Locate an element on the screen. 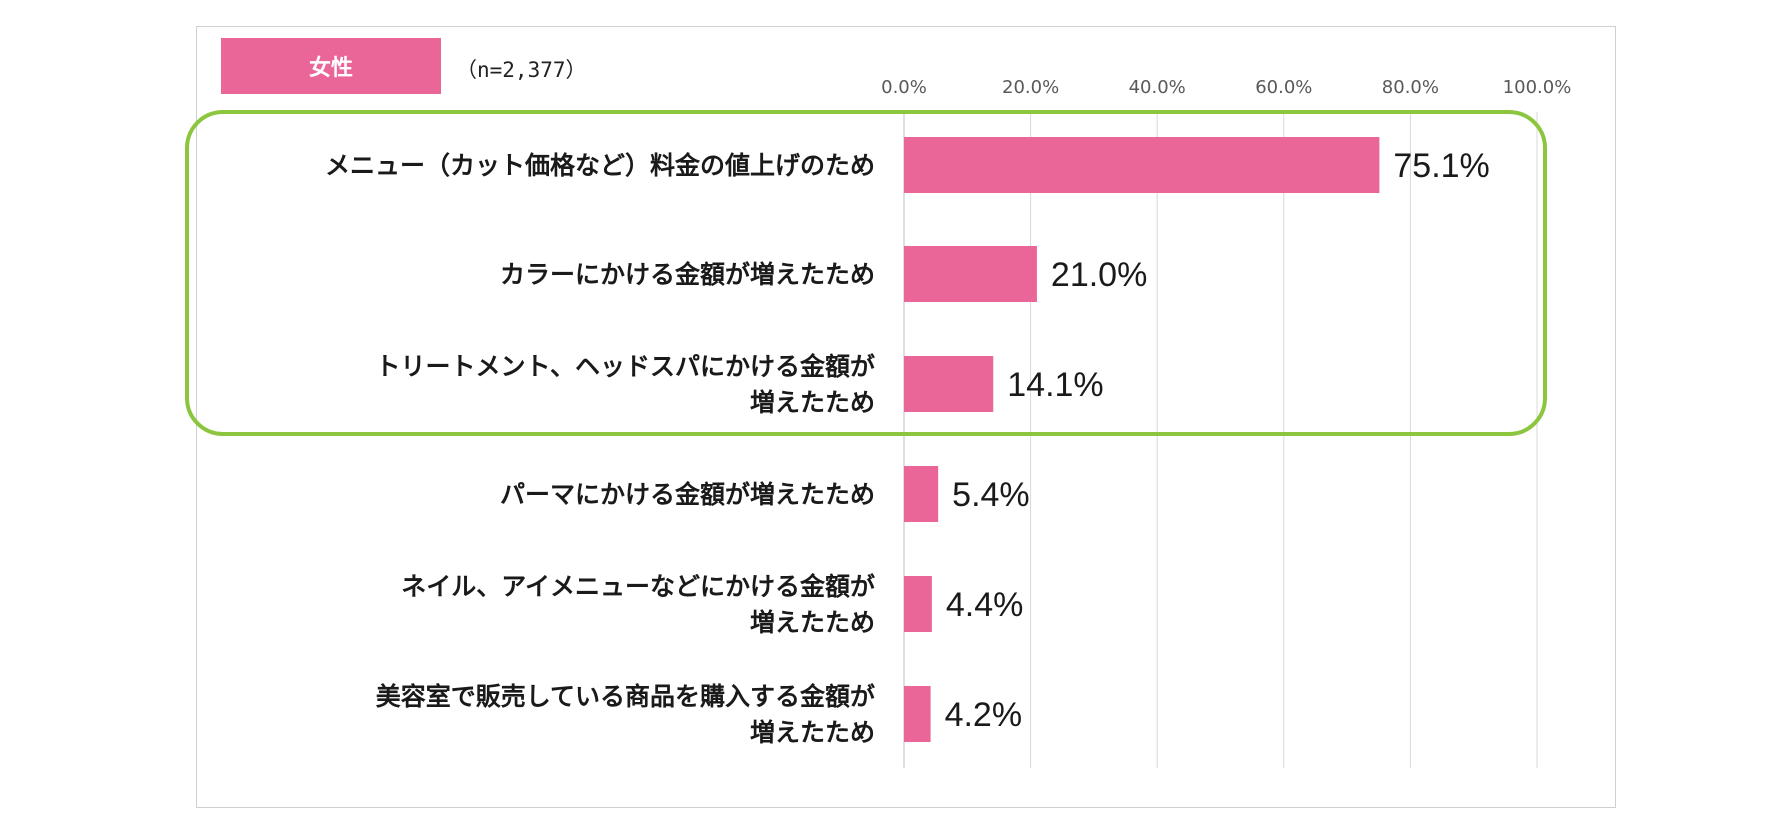 This screenshot has height=832, width=1788. bar-value-label: 4.4% is located at coordinates (985, 605).